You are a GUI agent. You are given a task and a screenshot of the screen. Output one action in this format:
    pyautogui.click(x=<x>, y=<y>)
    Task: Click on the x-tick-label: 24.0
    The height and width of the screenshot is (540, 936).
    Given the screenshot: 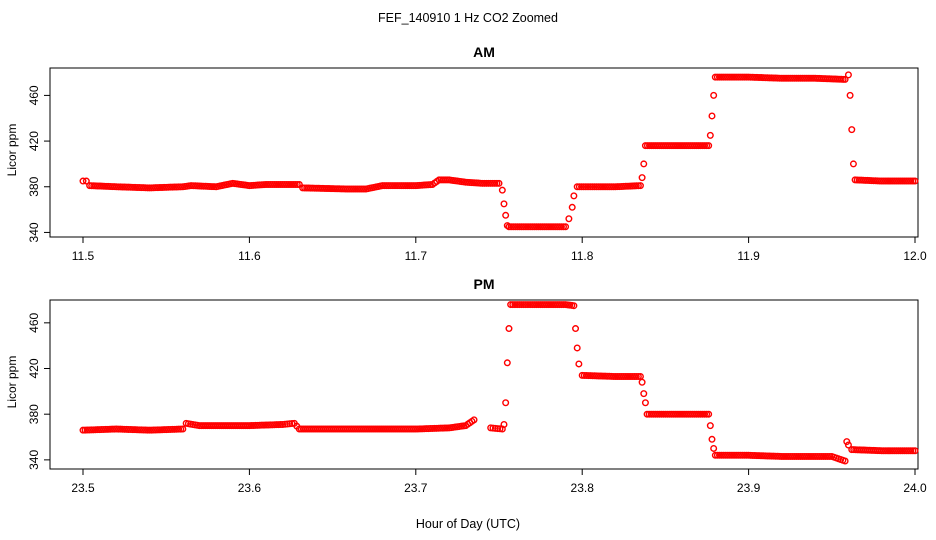 What is the action you would take?
    pyautogui.click(x=915, y=488)
    